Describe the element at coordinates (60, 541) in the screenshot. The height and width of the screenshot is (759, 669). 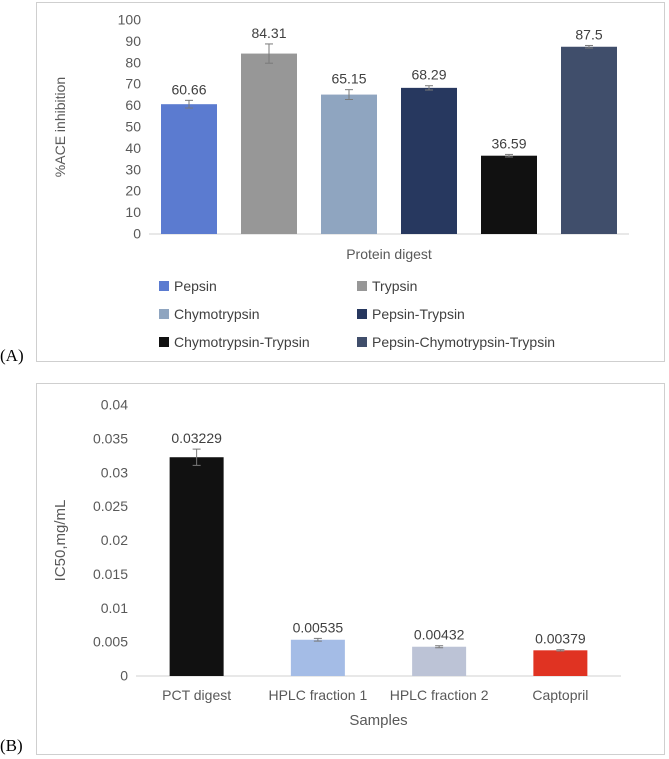
I see `y-axis-label: IC50,mg/mL` at that location.